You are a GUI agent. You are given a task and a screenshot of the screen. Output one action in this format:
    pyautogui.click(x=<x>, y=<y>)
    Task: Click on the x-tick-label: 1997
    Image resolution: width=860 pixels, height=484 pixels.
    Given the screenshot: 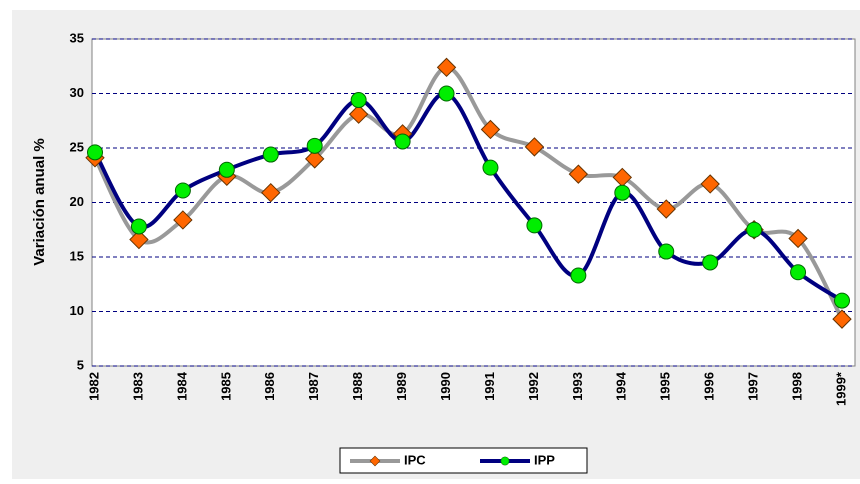 What is the action you would take?
    pyautogui.click(x=753, y=386)
    